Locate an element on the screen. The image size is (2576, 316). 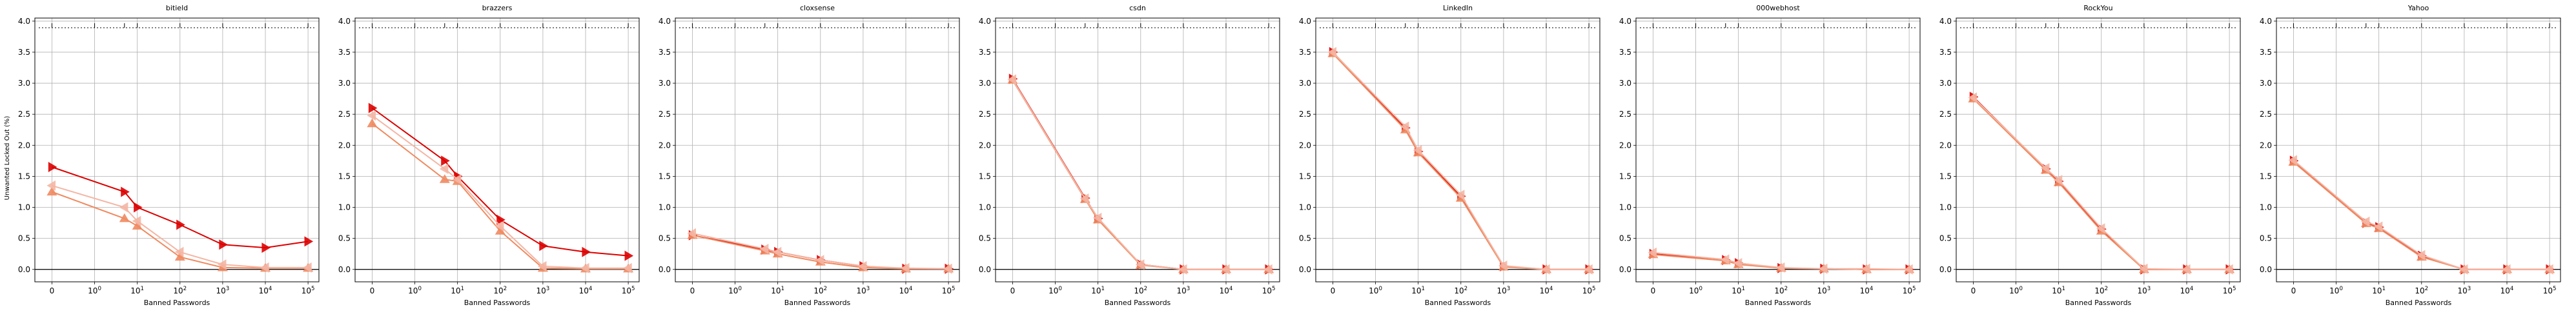
y-tick-label: 1.0 is located at coordinates (1305, 207).